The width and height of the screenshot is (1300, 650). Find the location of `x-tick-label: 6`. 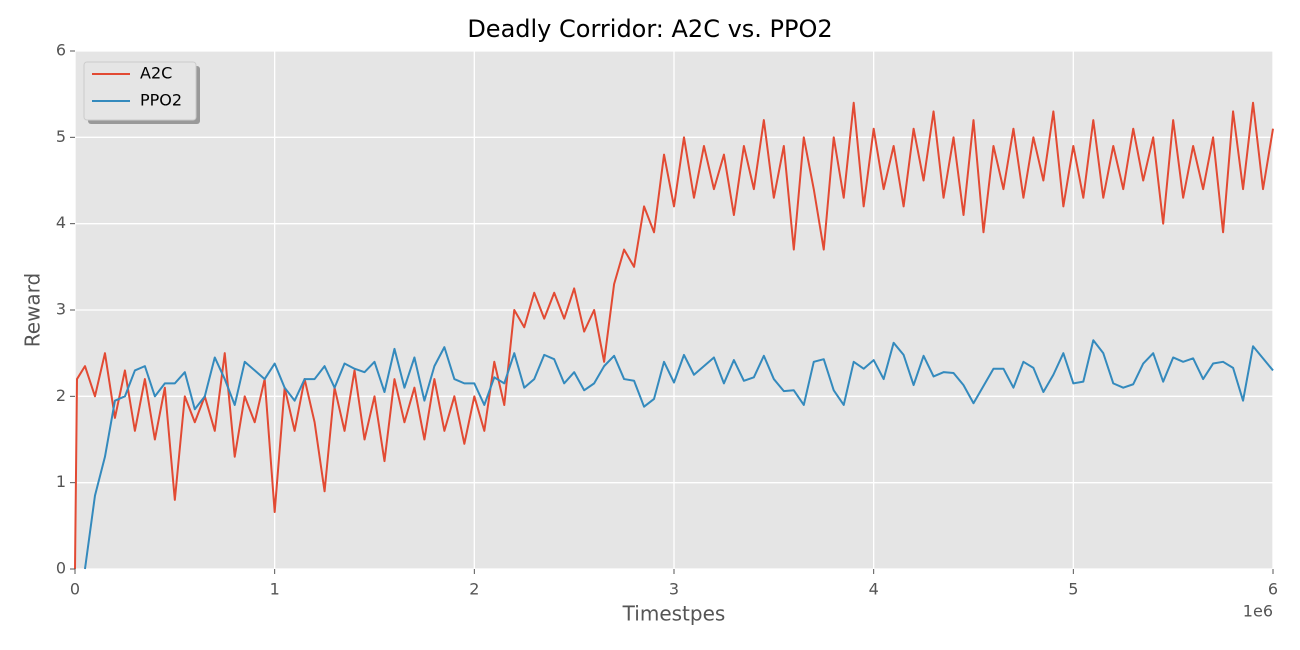

x-tick-label: 6 is located at coordinates (1273, 589).